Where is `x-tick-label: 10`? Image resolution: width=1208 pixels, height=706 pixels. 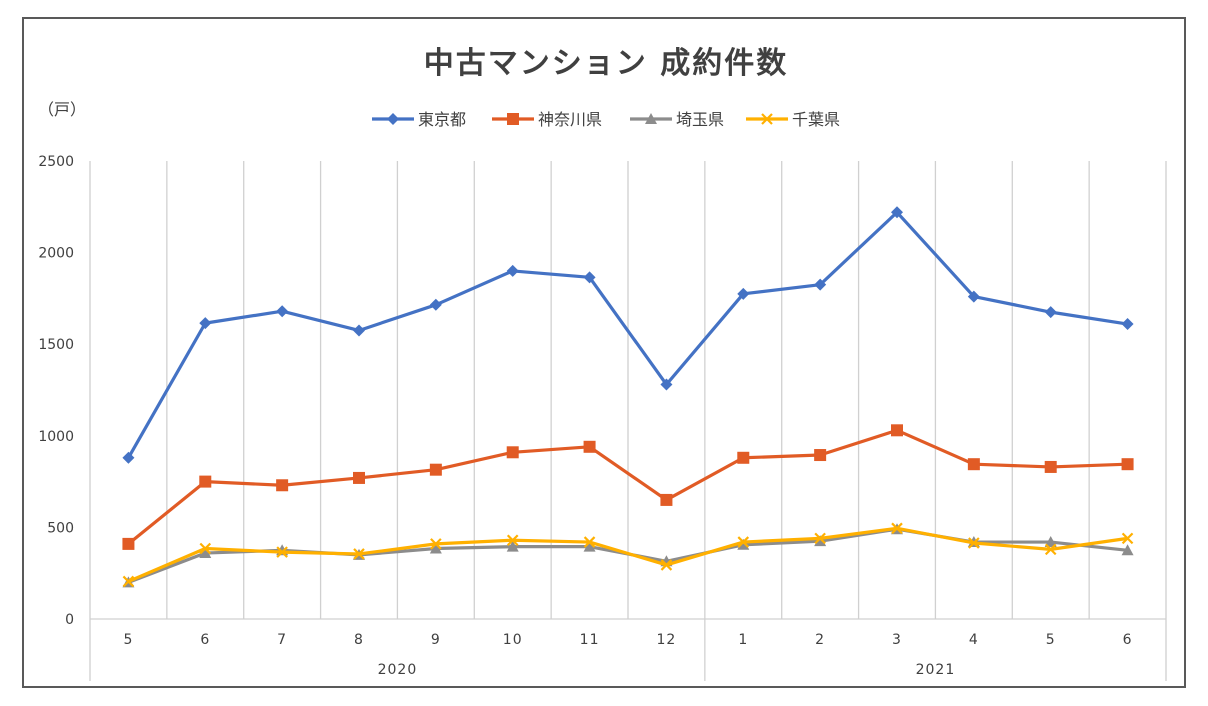 x-tick-label: 10 is located at coordinates (513, 640).